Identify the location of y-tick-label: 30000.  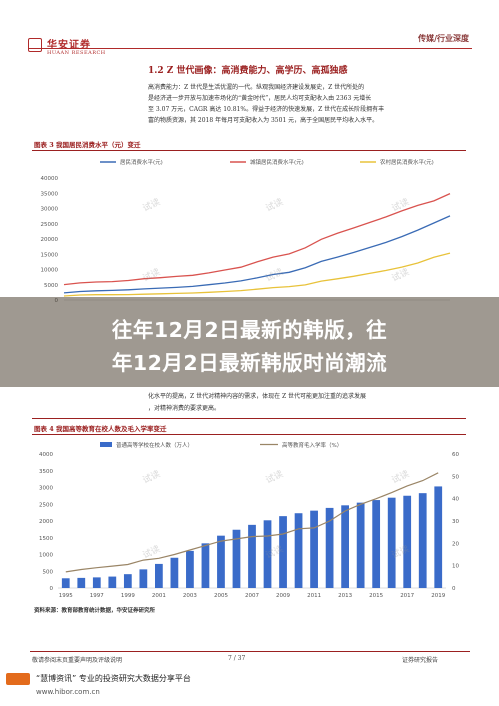
(50, 210).